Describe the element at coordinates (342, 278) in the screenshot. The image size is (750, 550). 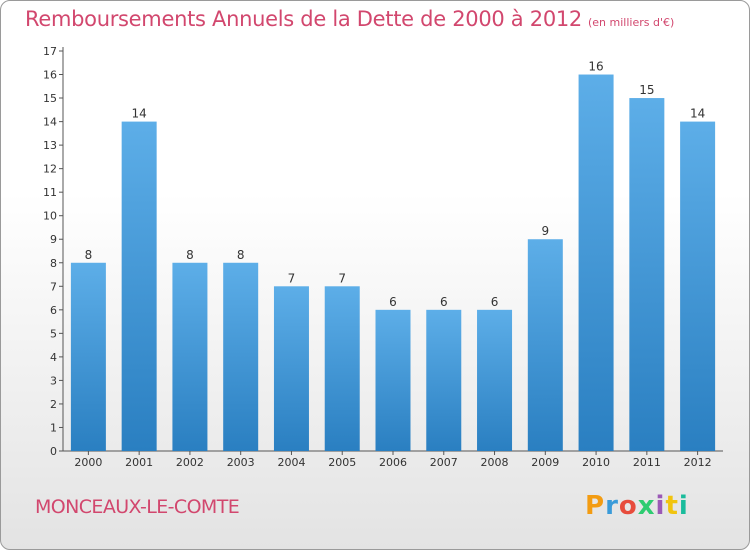
I see `data-label-2005: 7` at that location.